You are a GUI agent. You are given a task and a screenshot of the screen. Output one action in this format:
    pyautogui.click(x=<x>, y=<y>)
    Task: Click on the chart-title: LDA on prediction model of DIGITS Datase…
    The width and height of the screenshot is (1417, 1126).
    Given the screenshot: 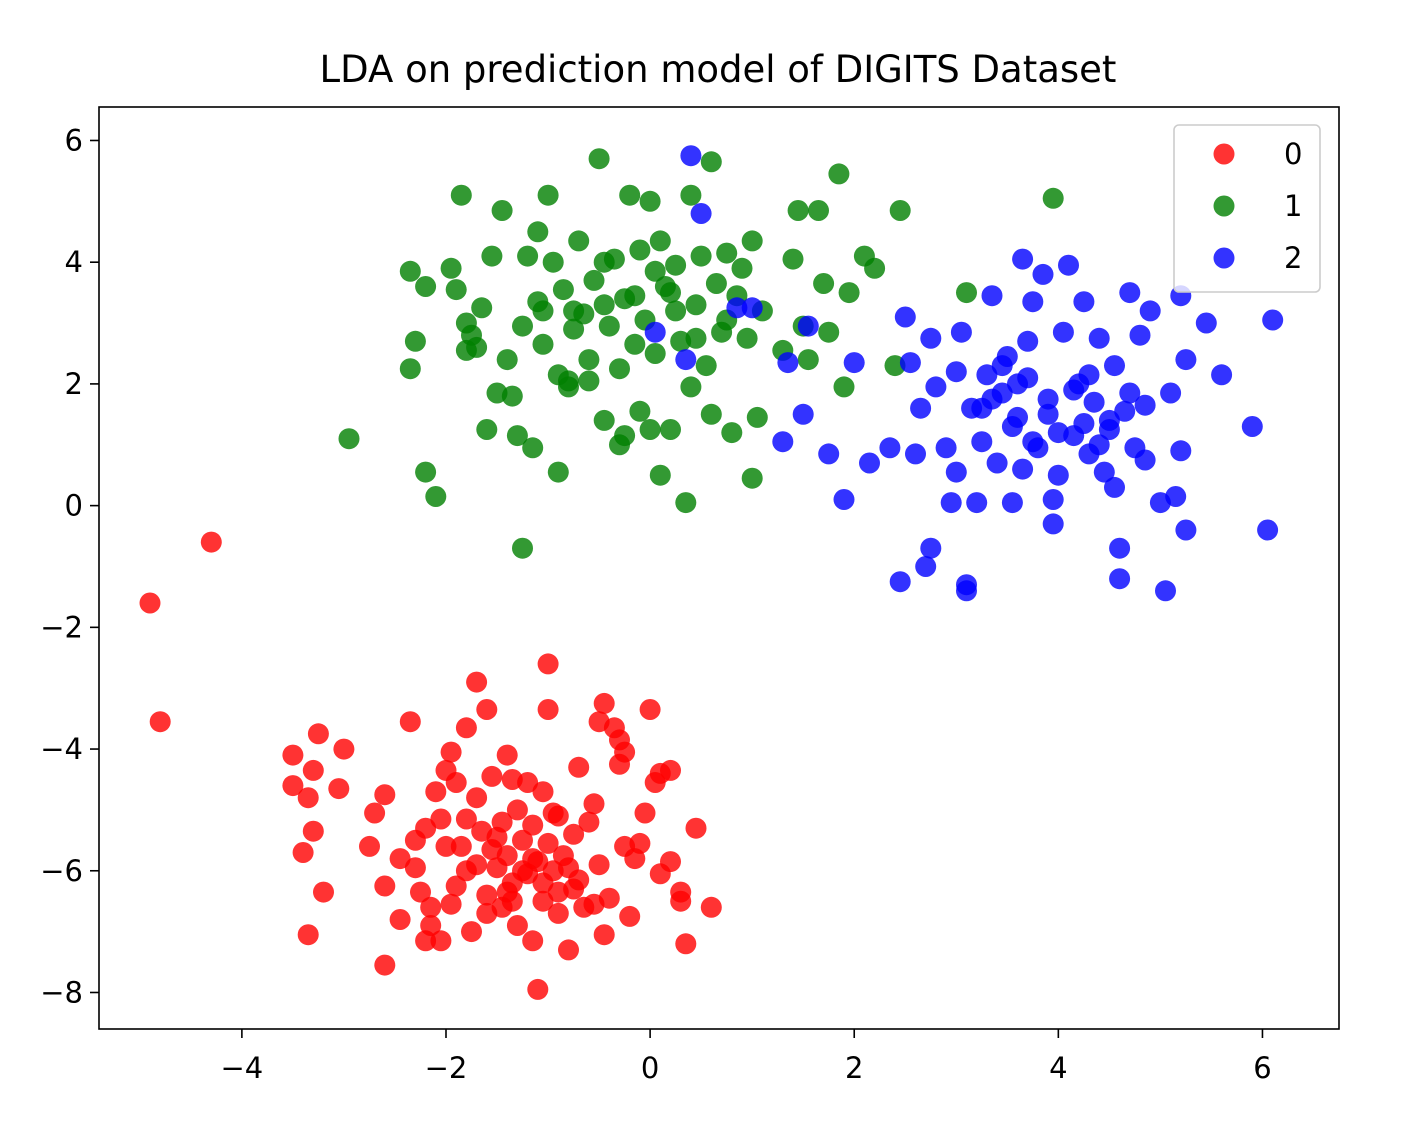 What is the action you would take?
    pyautogui.click(x=718, y=69)
    